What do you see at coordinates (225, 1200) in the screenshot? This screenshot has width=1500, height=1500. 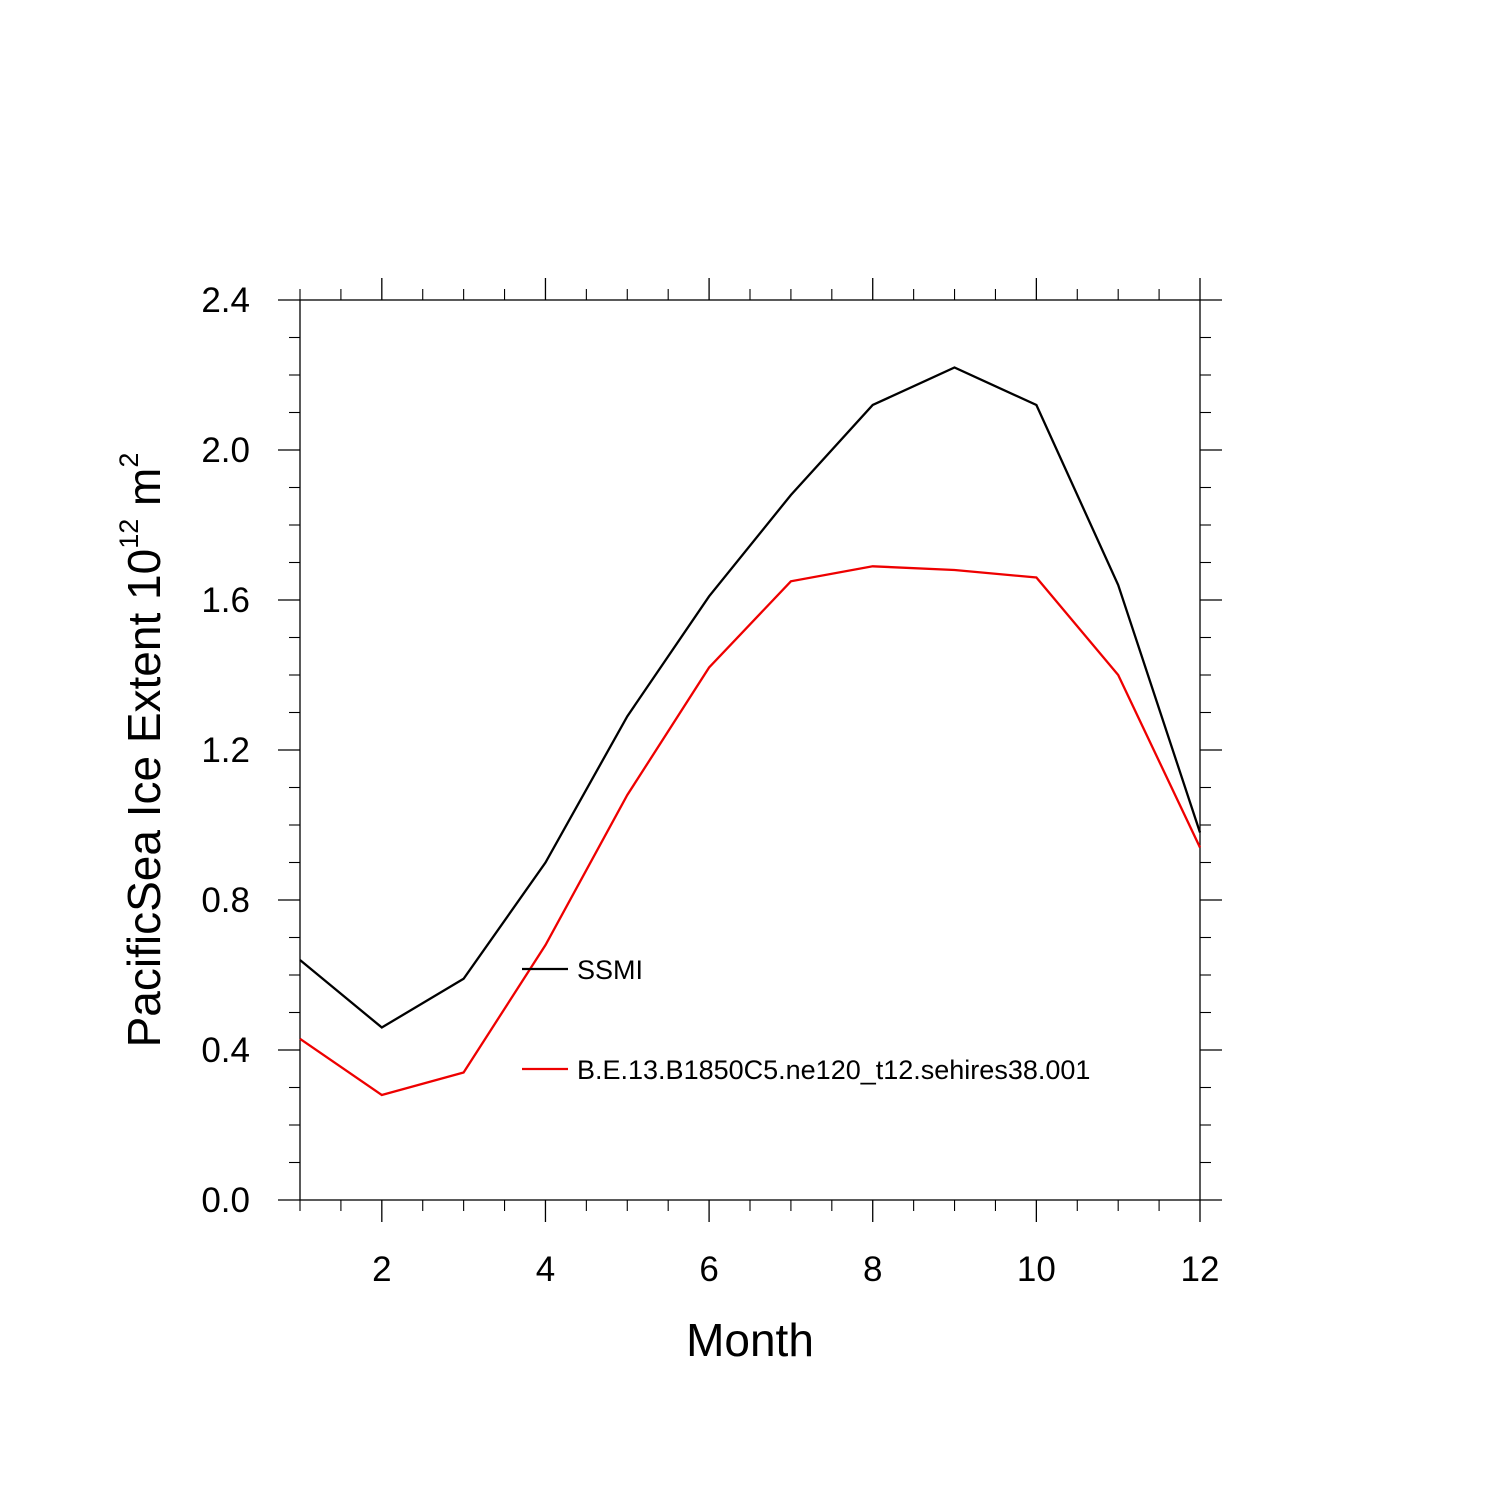 I see `y-tick-label: 0.0` at bounding box center [225, 1200].